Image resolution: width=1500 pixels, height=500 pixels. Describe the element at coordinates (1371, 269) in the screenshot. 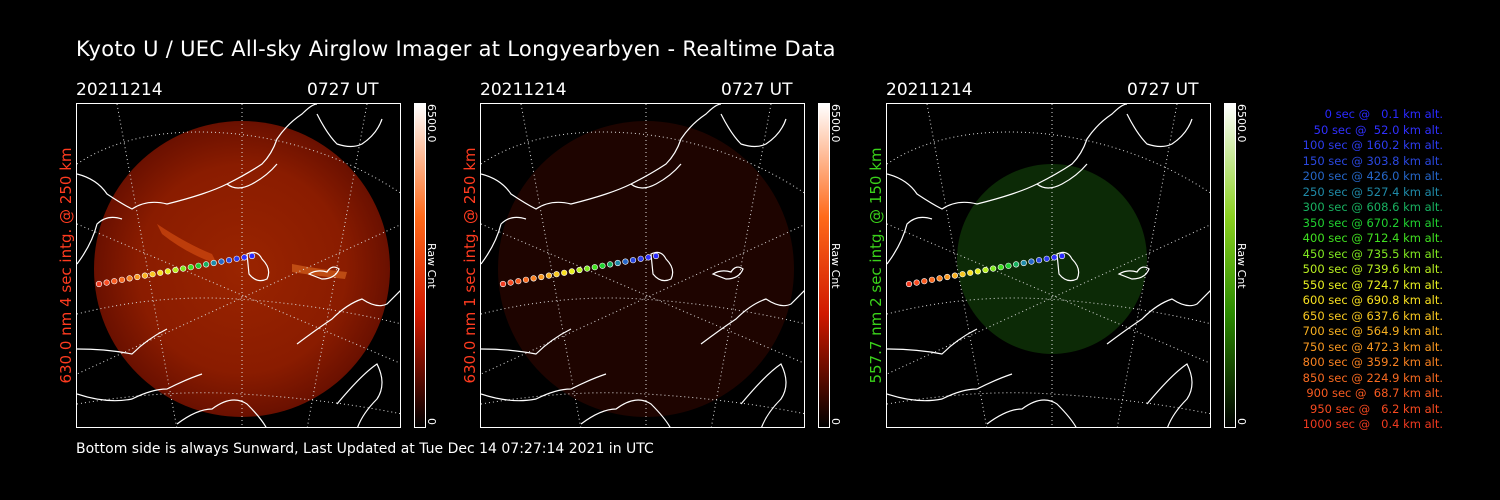

I see `legend-row: 500 sec @ 739.6 km alt.` at that location.